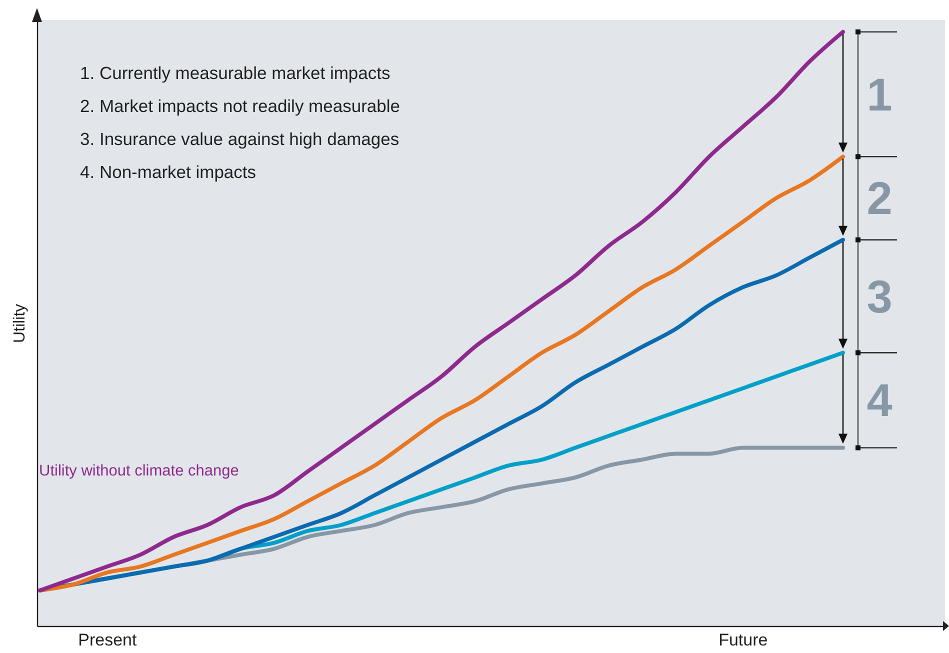  Describe the element at coordinates (240, 139) in the screenshot. I see `annotation: 3. Insurance value against high damages` at that location.